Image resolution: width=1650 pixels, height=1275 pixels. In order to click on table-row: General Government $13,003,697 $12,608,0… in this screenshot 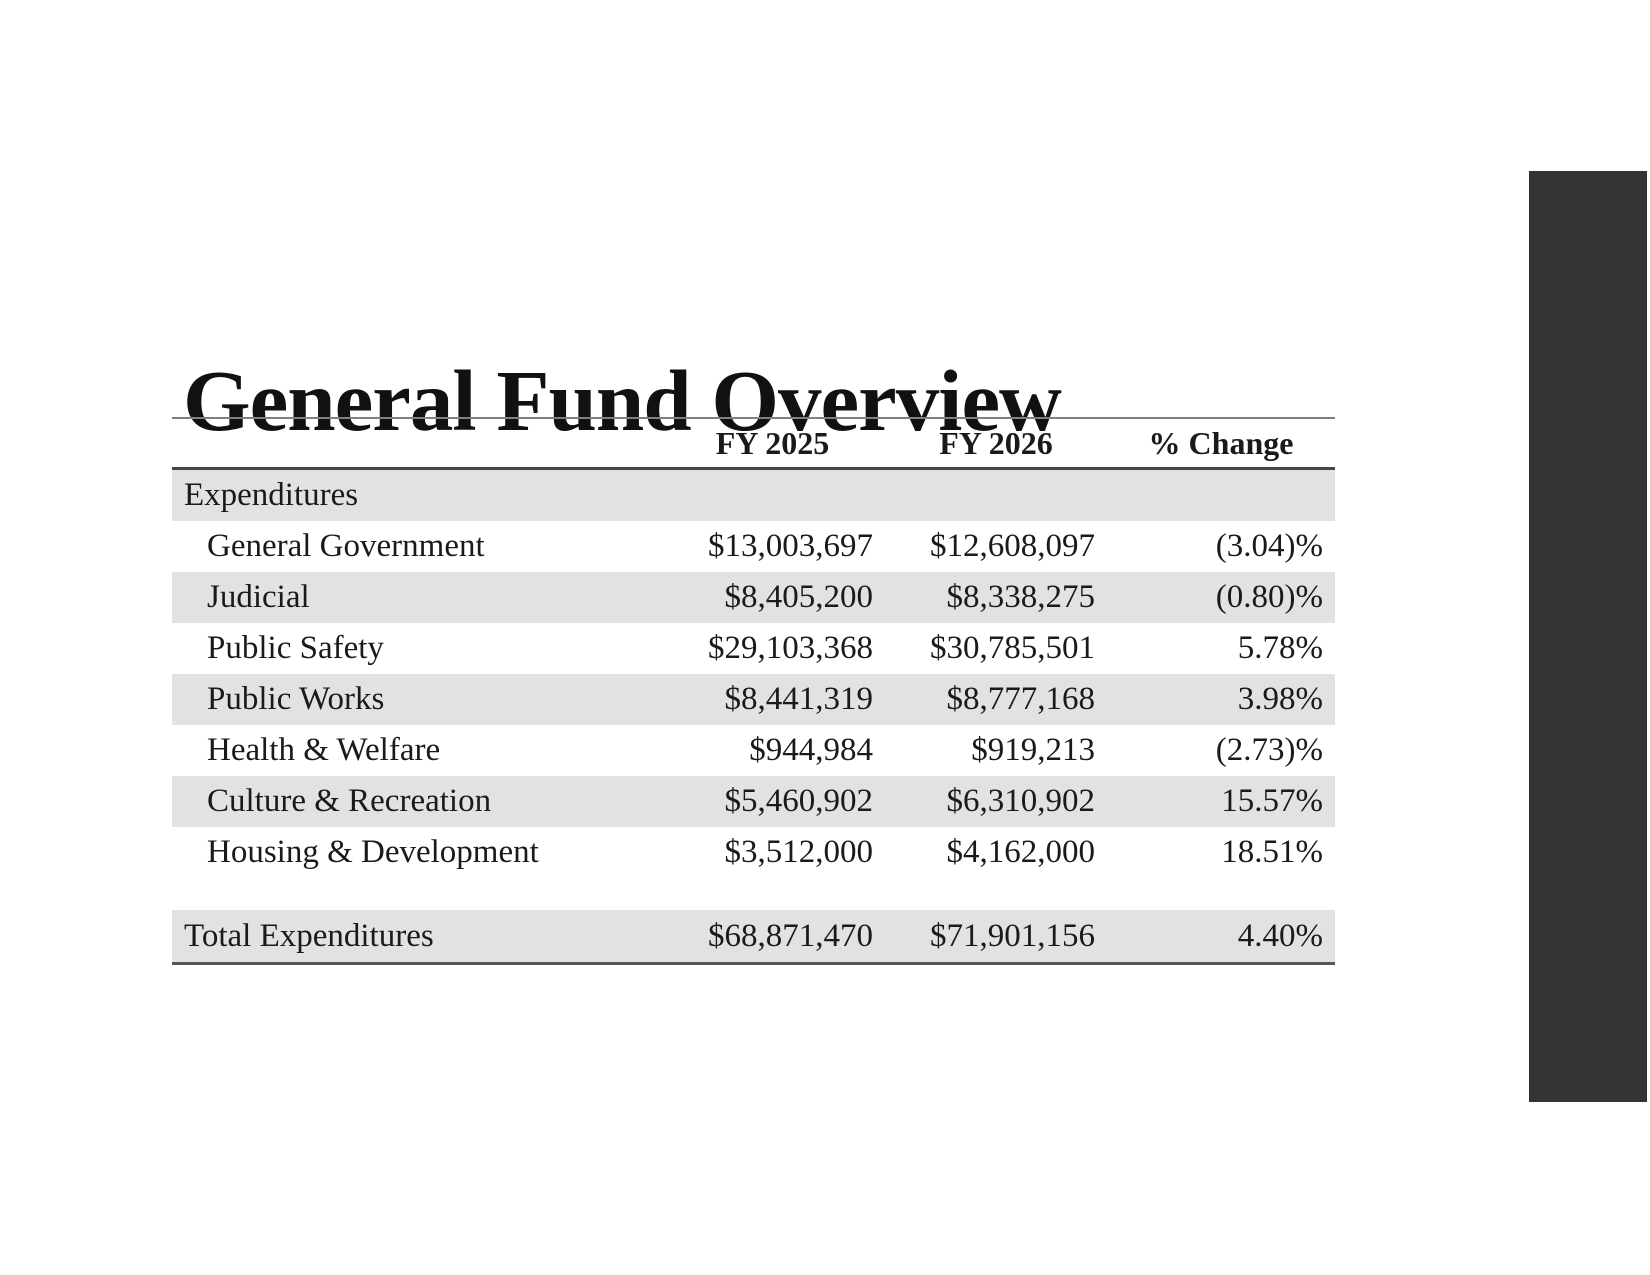, I will do `click(753, 546)`.